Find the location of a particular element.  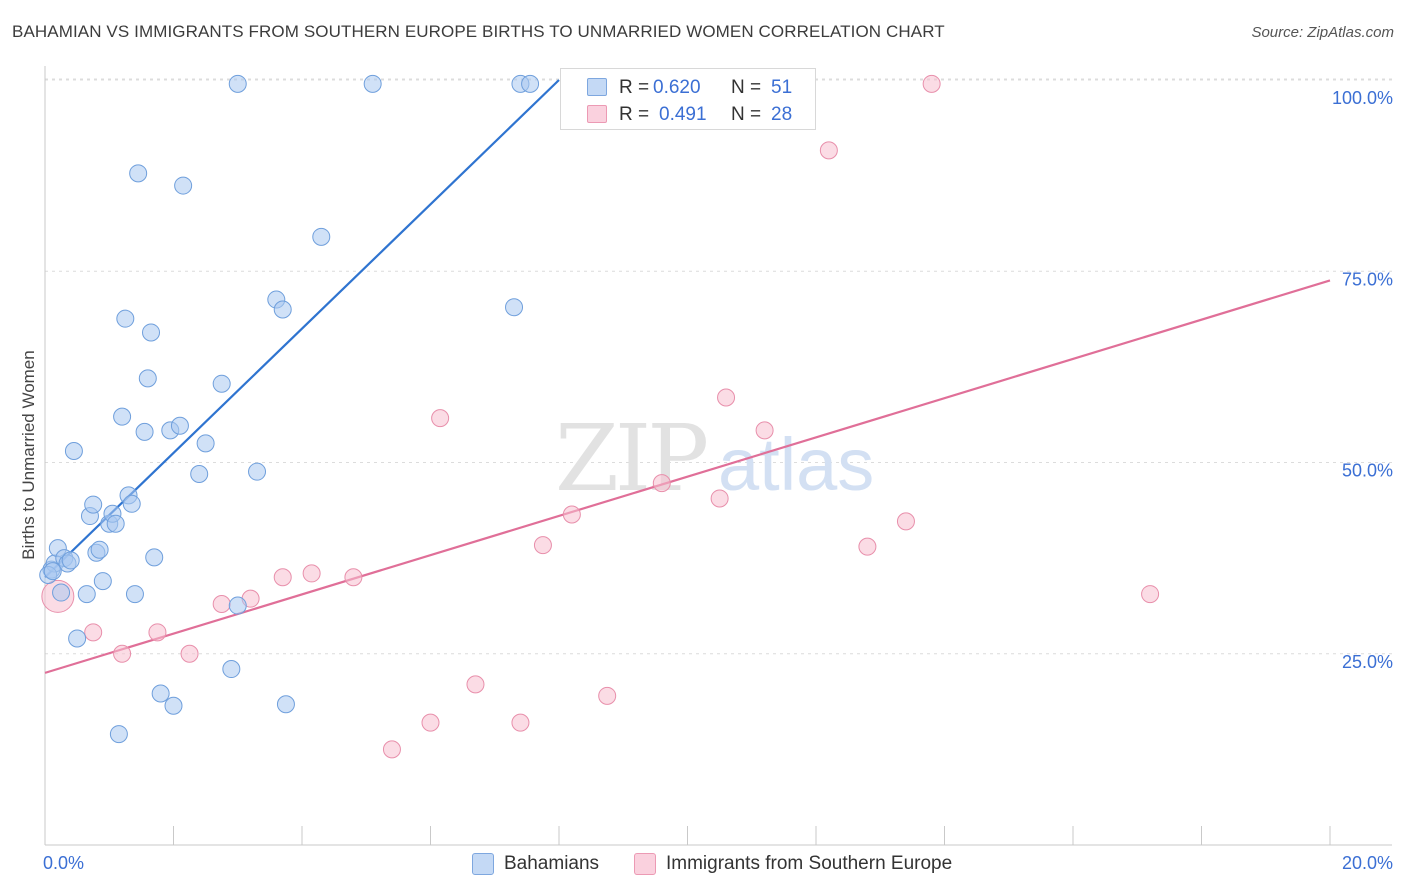

immigrants-legend-swatch is located at coordinates (645, 864).